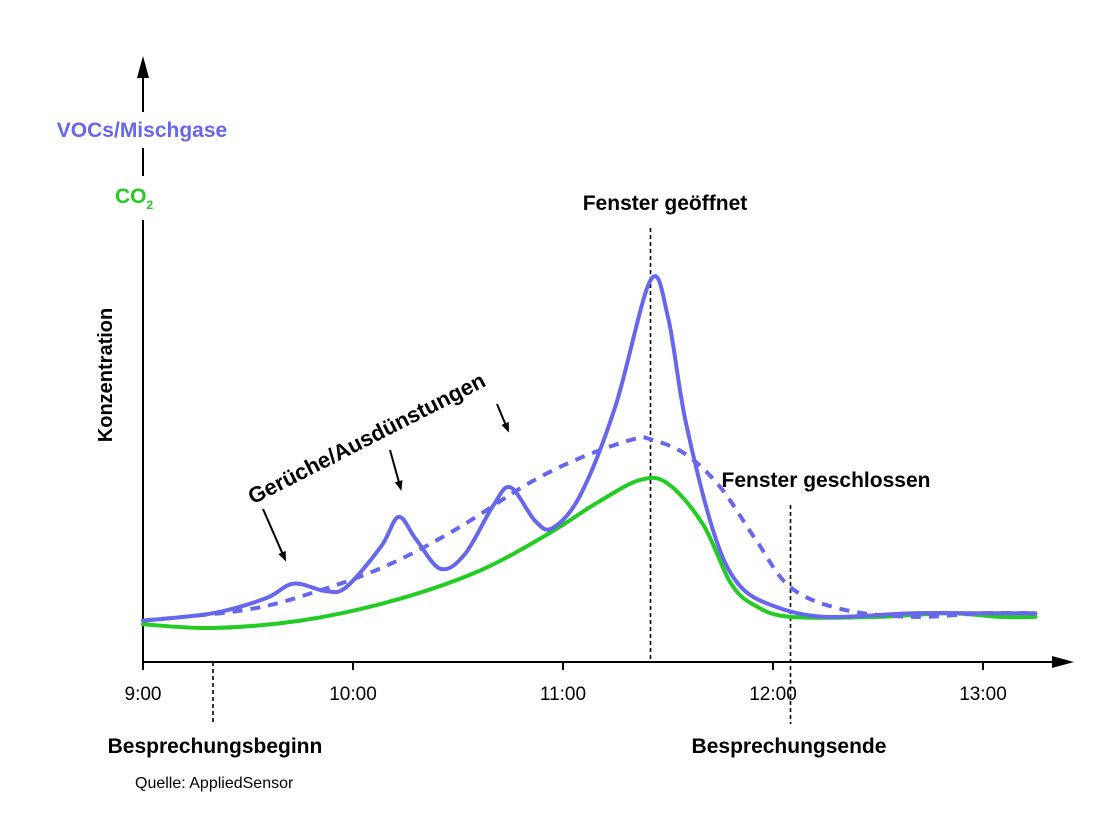 This screenshot has width=1118, height=832. What do you see at coordinates (789, 746) in the screenshot?
I see `label-besprechungsende: Besprechungsende` at bounding box center [789, 746].